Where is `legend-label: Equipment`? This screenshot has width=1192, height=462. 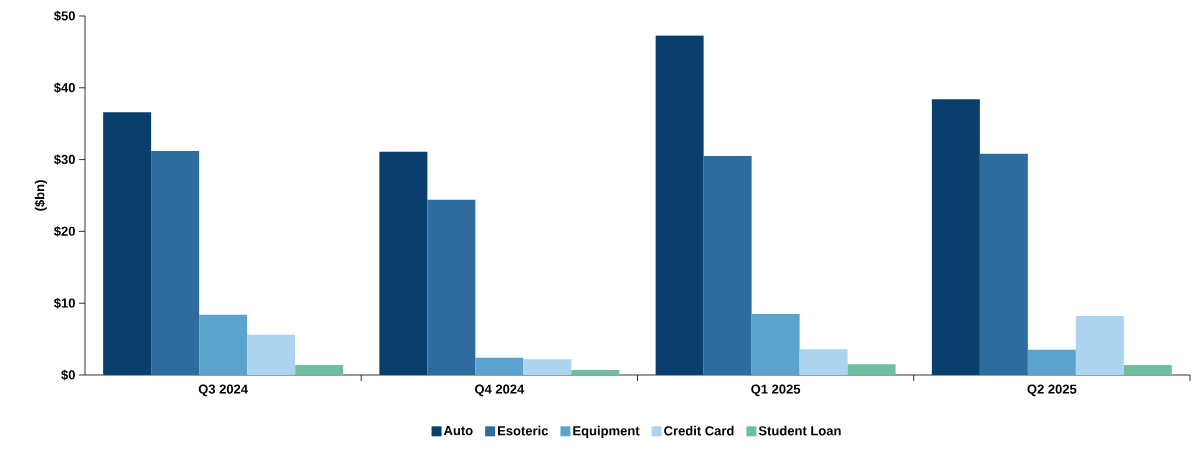
legend-label: Equipment is located at coordinates (606, 431).